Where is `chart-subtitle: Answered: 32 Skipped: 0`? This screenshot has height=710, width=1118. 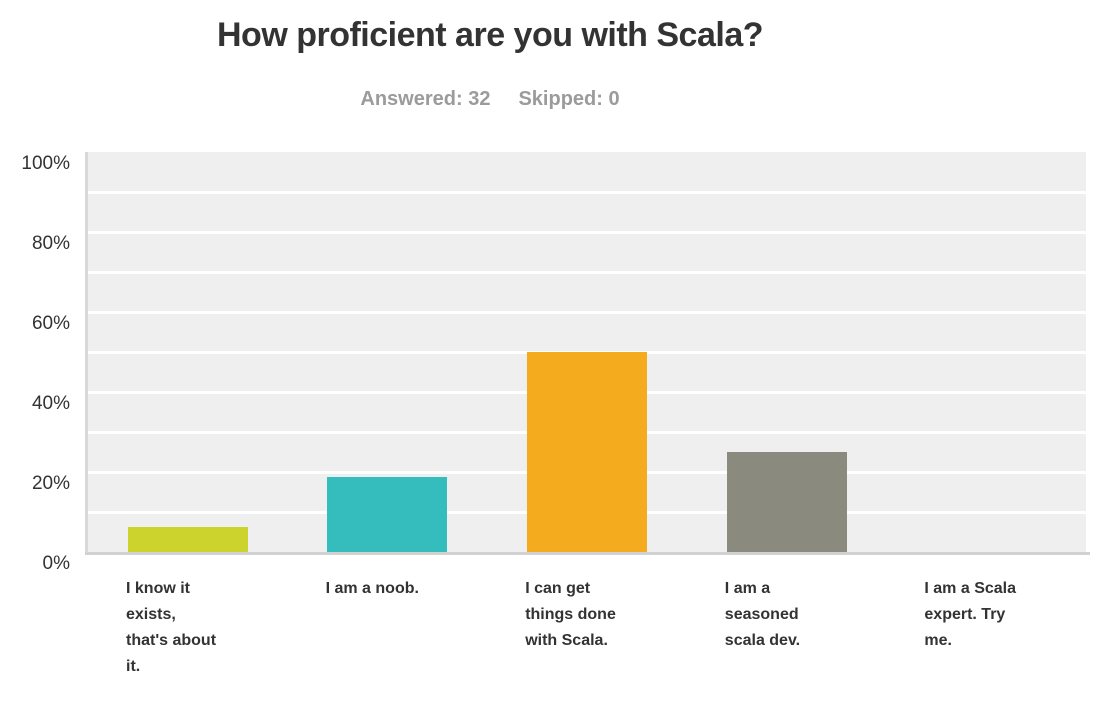
chart-subtitle: Answered: 32 Skipped: 0 is located at coordinates (490, 99).